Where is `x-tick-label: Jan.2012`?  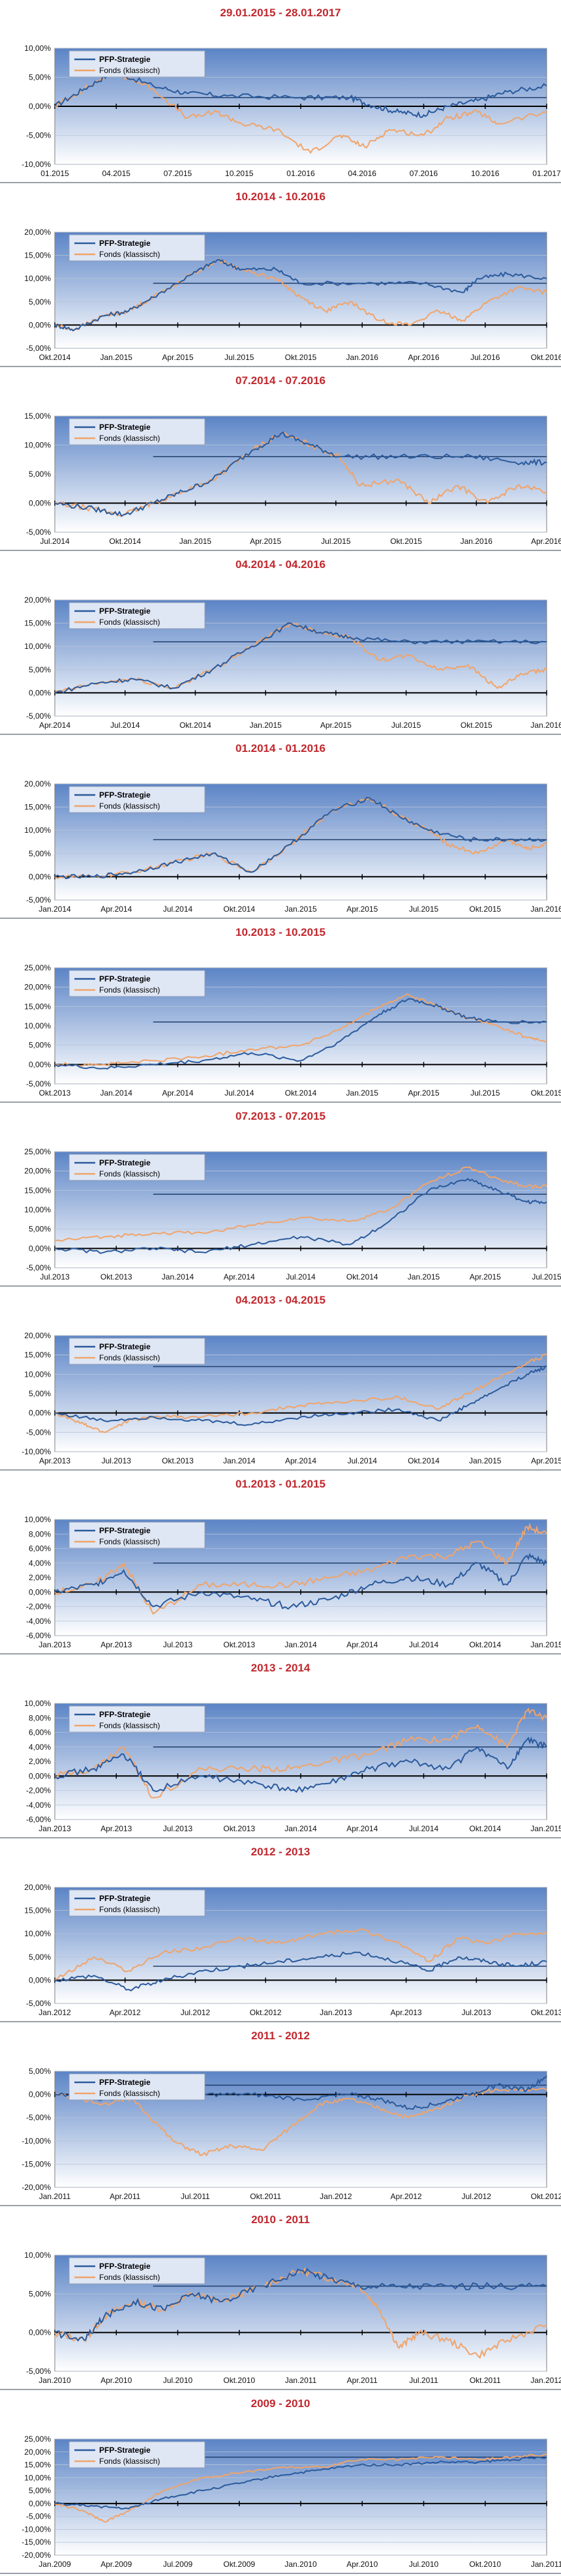 x-tick-label: Jan.2012 is located at coordinates (336, 2196).